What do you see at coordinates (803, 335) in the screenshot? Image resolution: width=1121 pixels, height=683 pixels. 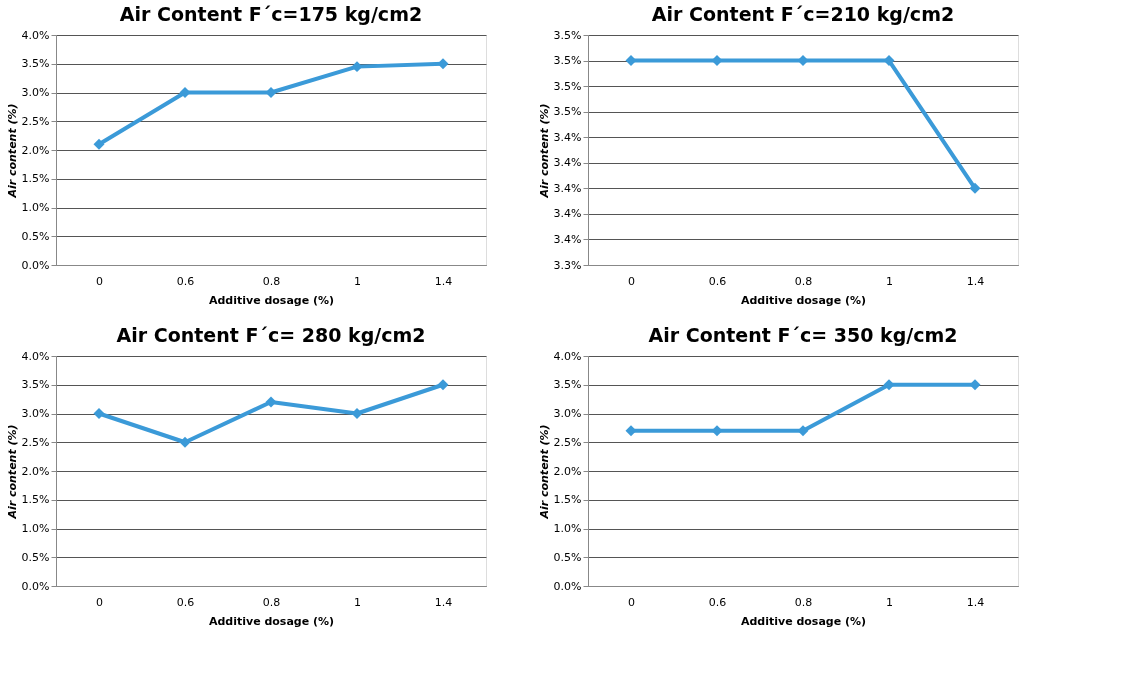 I see `chart-title: Air Content F´c= 350 kg/cm2` at bounding box center [803, 335].